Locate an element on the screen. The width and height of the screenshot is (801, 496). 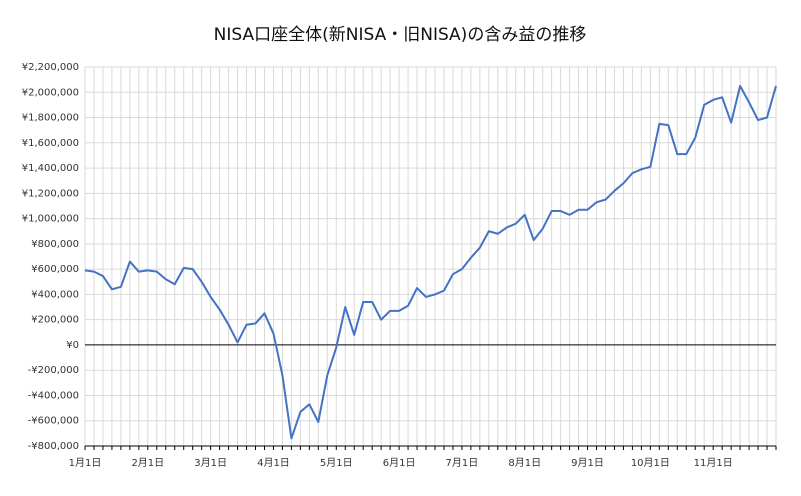
chart-title: NISA口座全体(新NISA・旧NISA)の含み益の推移 is located at coordinates (400, 35).